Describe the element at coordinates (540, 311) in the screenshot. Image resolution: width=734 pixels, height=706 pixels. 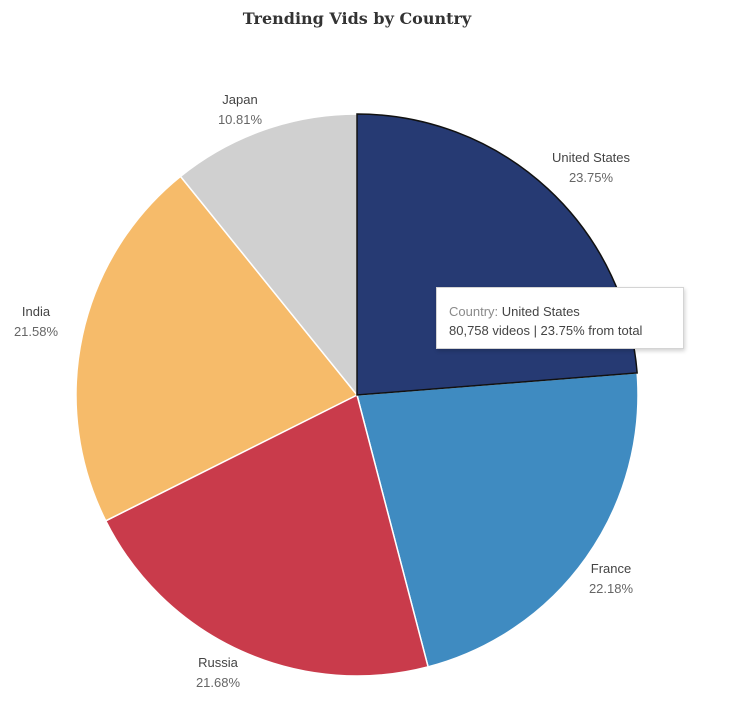
I see `tooltip-country: United States` at that location.